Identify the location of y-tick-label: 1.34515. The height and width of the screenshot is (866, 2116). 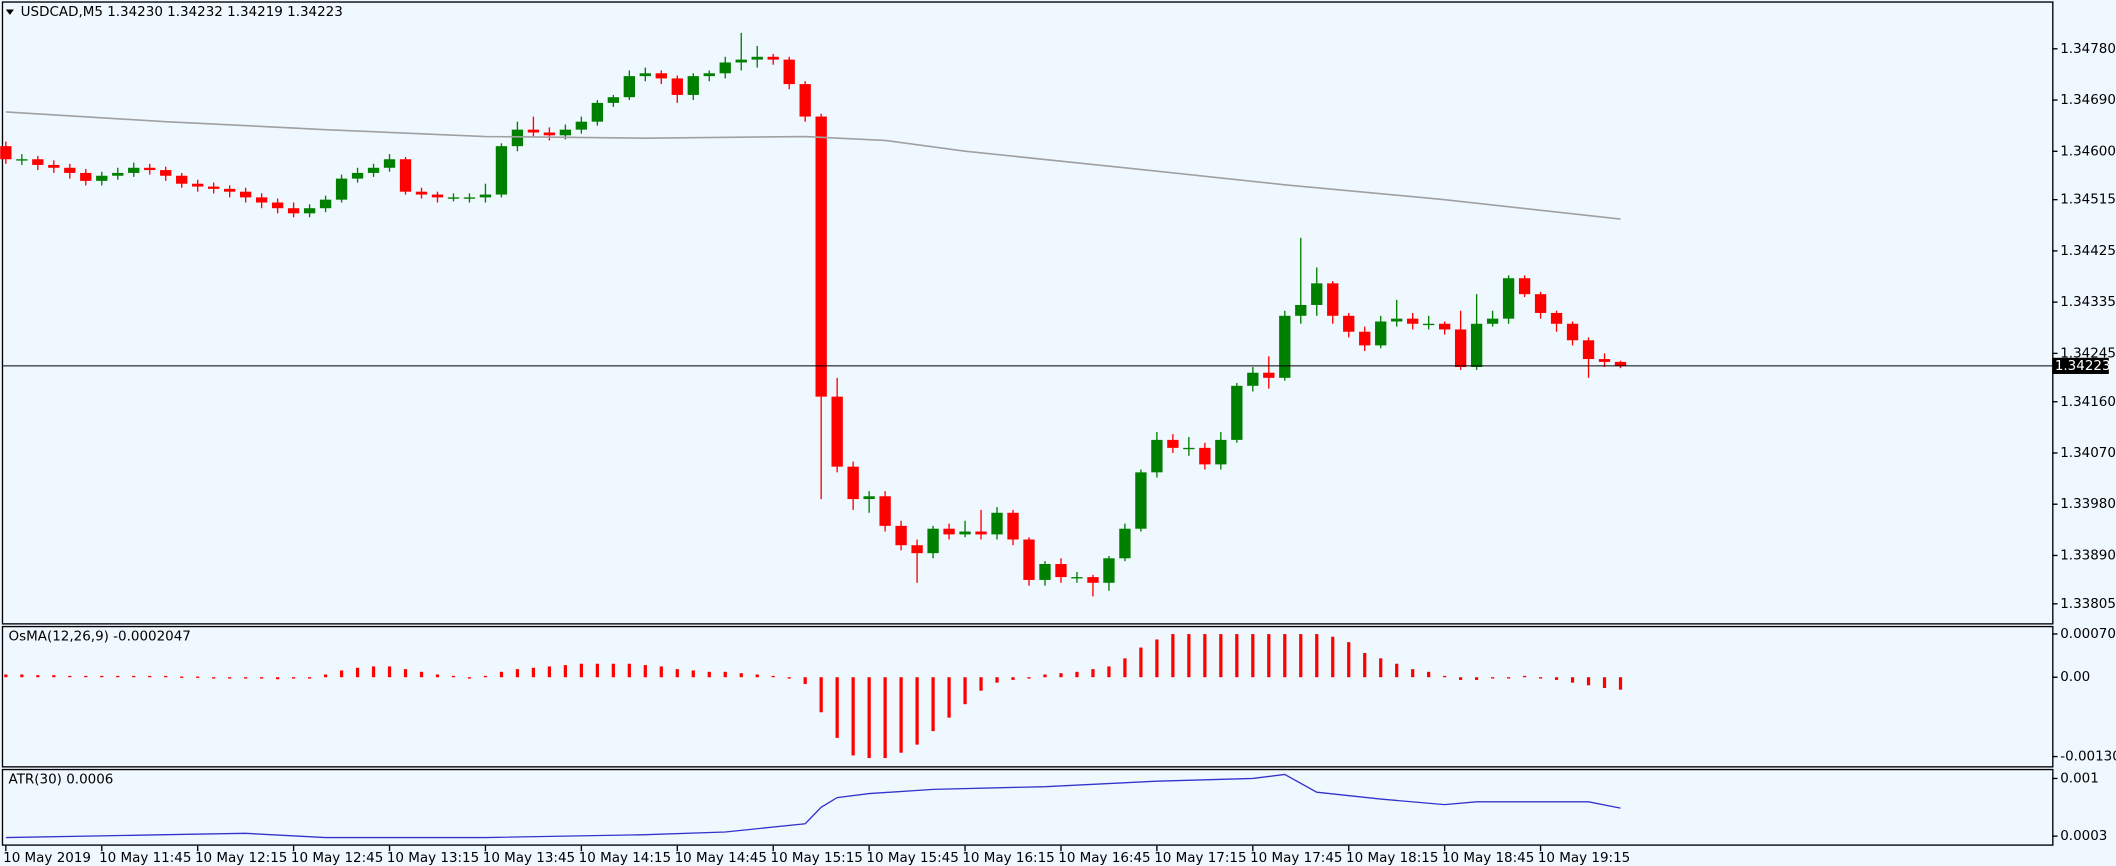
(2088, 200).